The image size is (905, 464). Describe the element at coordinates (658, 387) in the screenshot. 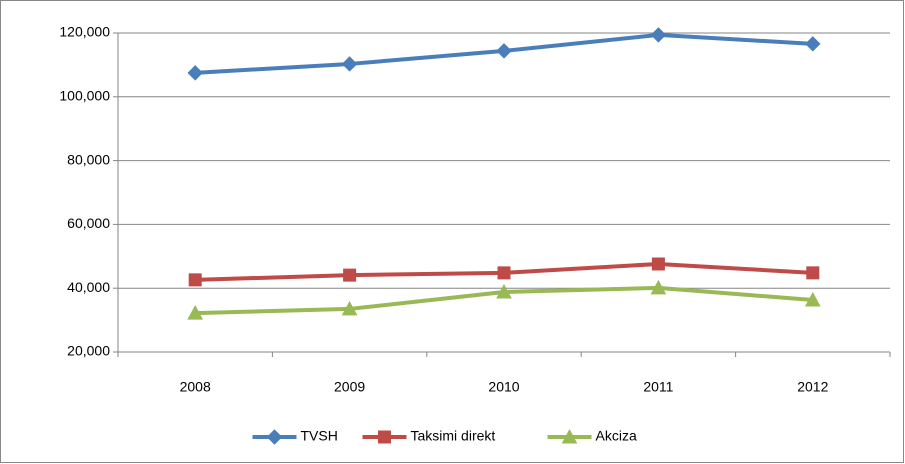

I see `x-tick-label: 2011` at that location.